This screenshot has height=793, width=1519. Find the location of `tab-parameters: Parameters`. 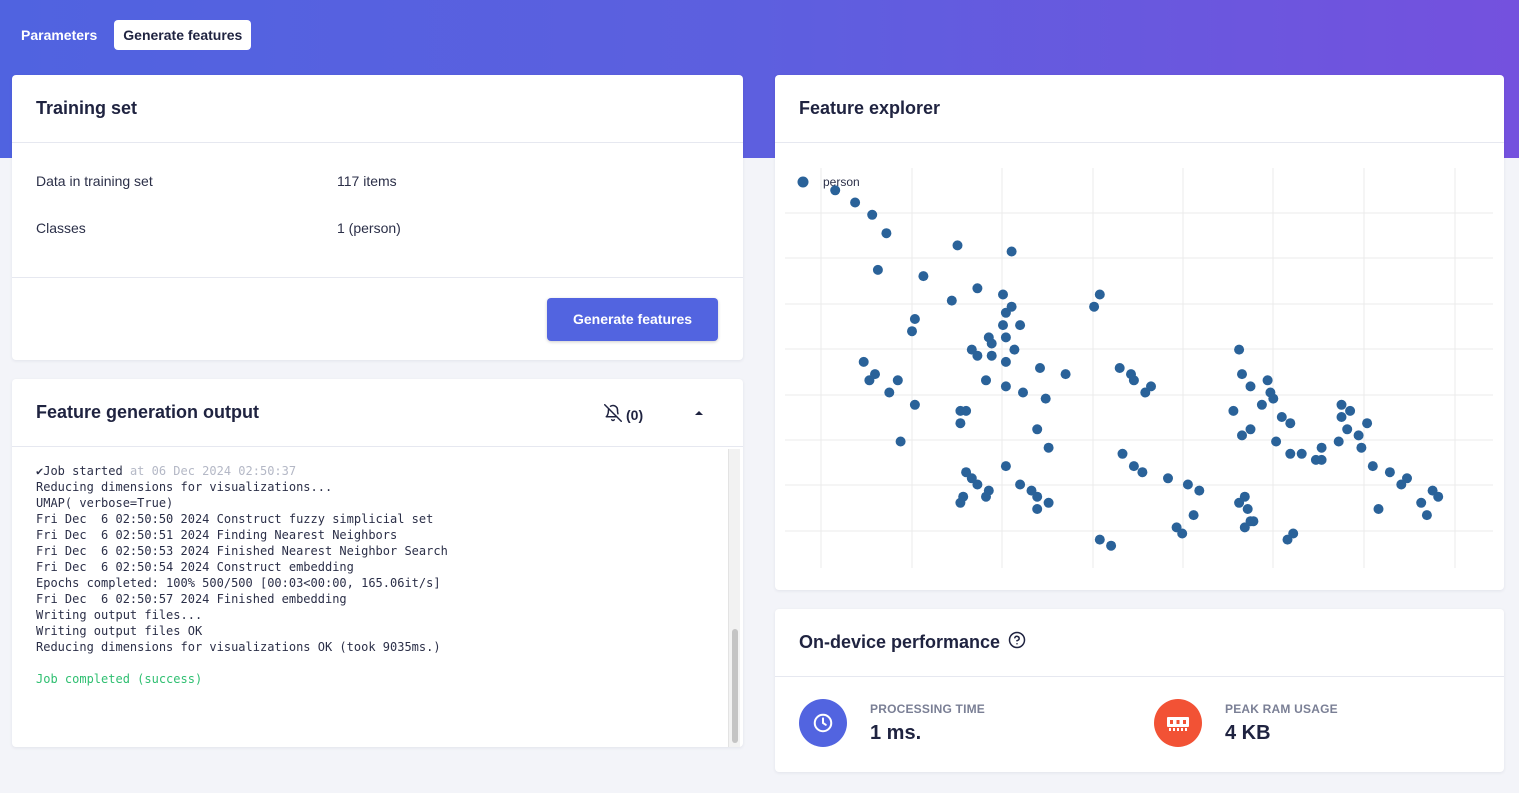

tab-parameters: Parameters is located at coordinates (59, 35).